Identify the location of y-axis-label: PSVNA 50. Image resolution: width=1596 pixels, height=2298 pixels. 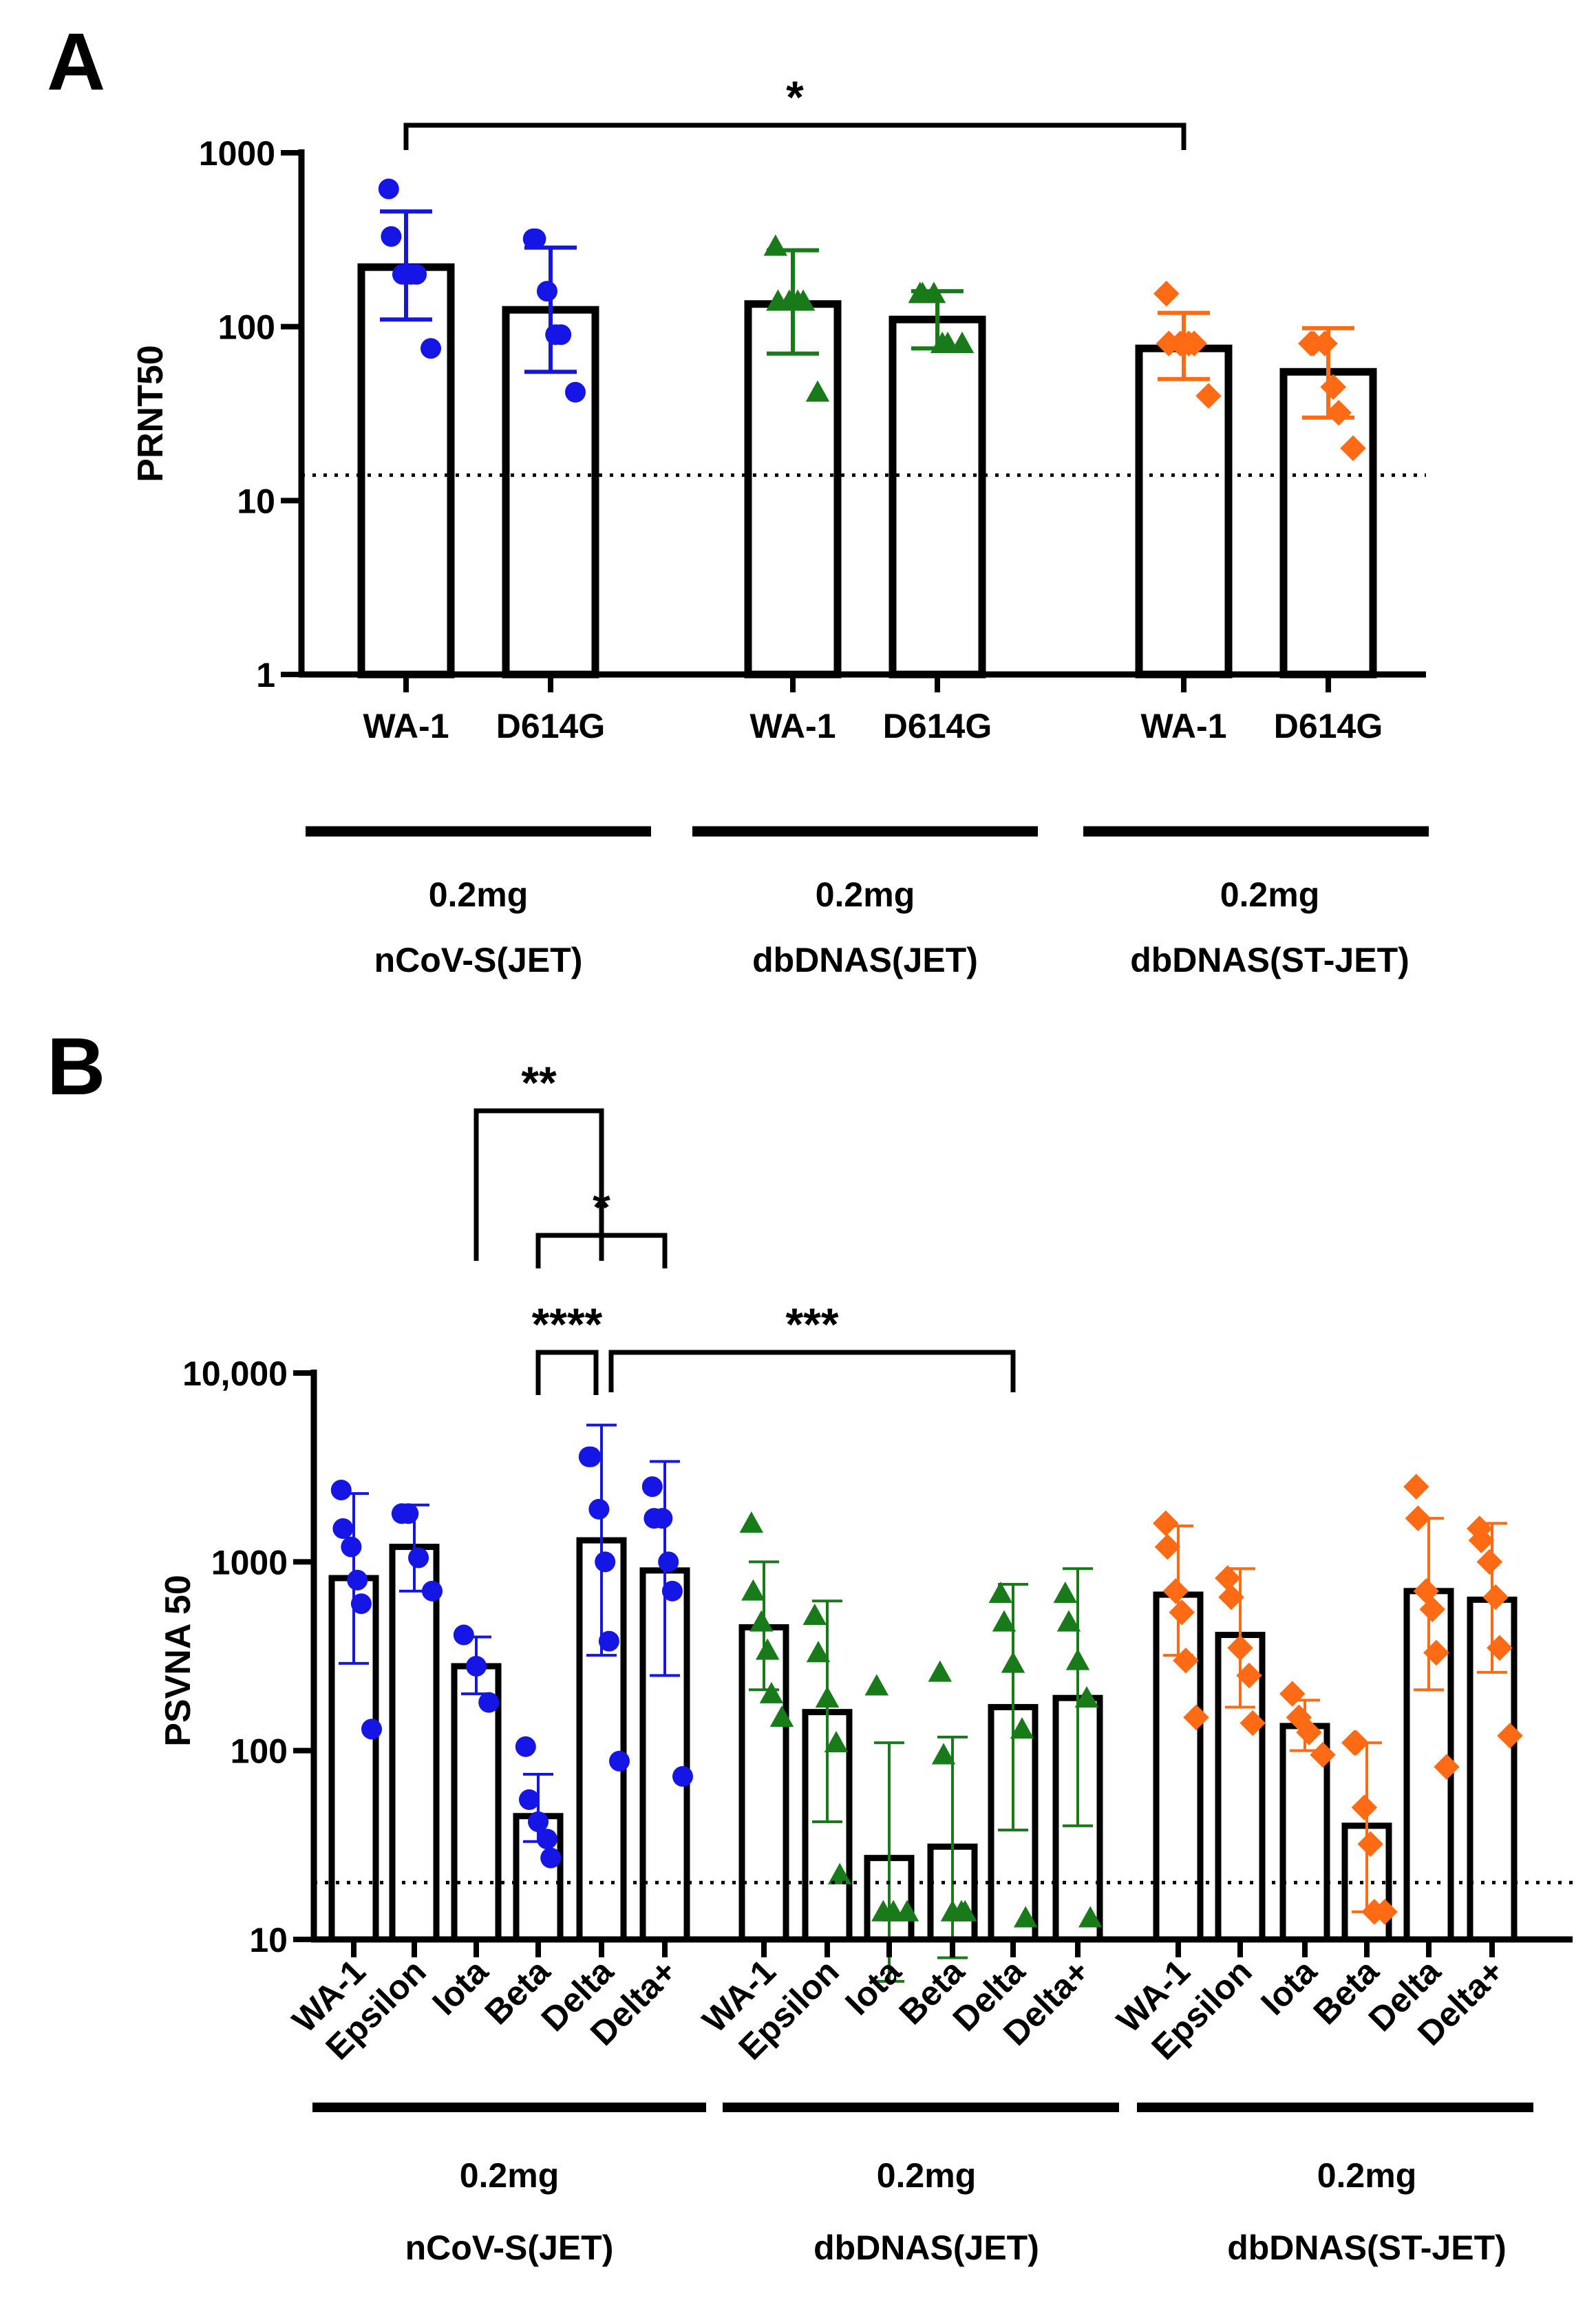
(178, 1661).